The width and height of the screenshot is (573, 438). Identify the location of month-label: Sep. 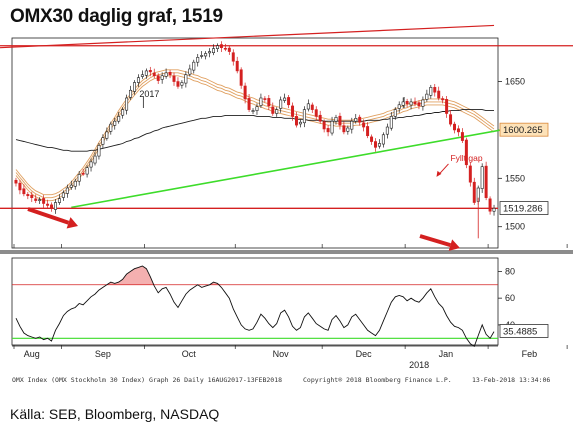
(103, 354).